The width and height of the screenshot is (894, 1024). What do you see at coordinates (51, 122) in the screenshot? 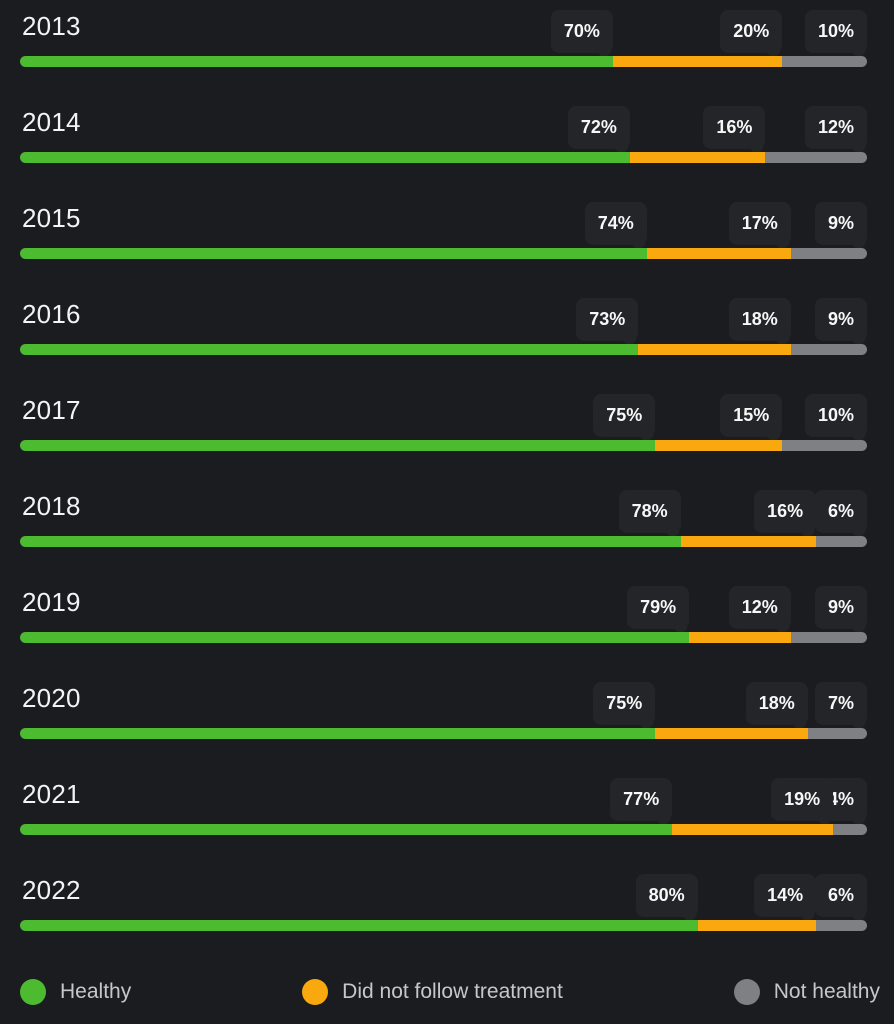
I see `year-label: 2014` at bounding box center [51, 122].